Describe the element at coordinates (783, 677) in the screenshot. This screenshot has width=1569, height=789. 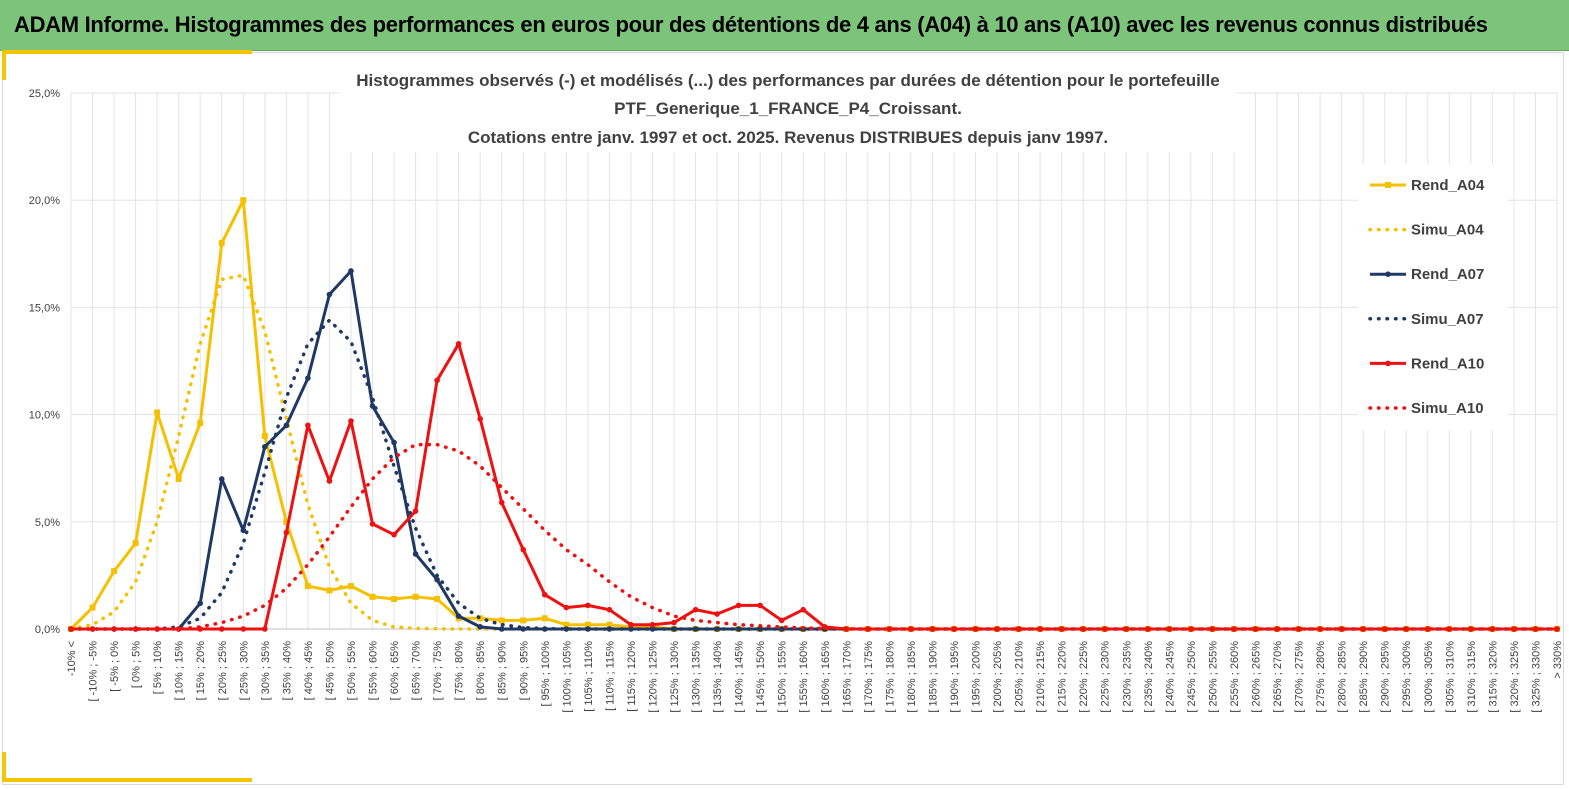
I see `x-tick-label: [ 150% ; 155%` at that location.